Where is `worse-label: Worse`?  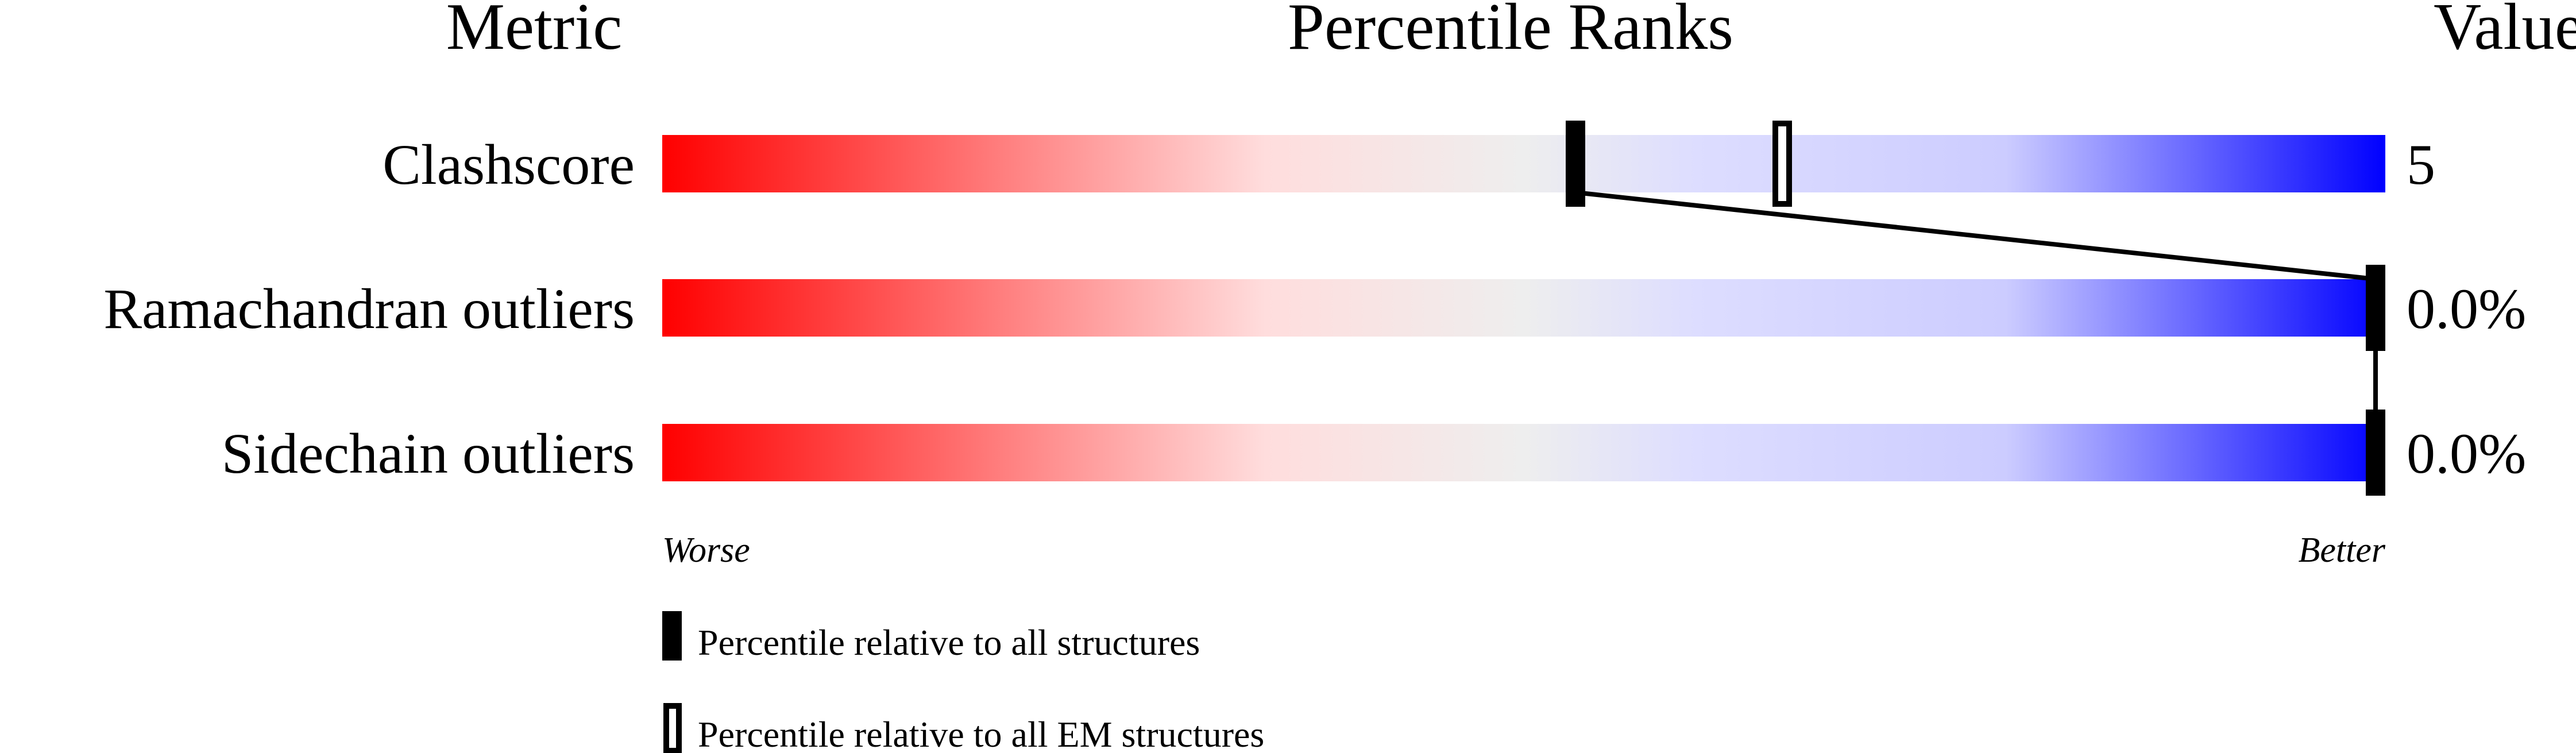
worse-label: Worse is located at coordinates (706, 550).